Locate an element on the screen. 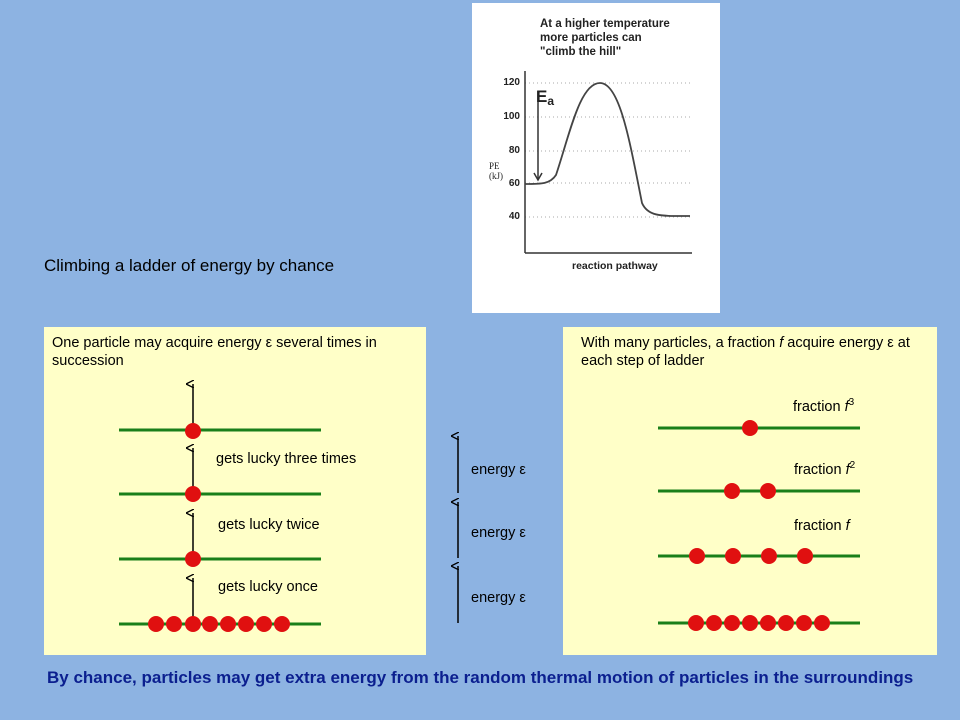 This screenshot has height=720, width=960. fraction-word-1: fraction is located at coordinates (820, 526).